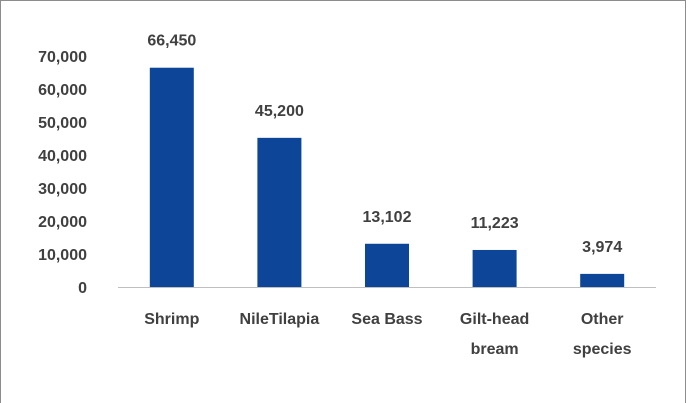  I want to click on y-tick-label: 10,000, so click(62, 255).